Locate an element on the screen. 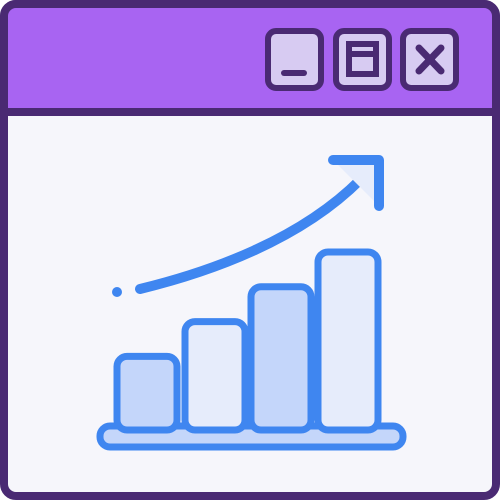 This screenshot has width=500, height=500. close-icon is located at coordinates (430, 59).